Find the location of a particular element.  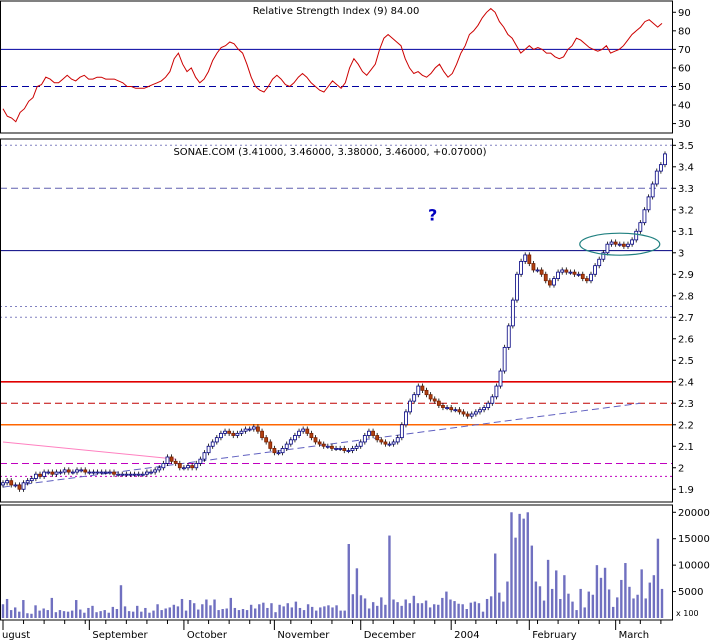

price-ytick-label: 2.5 is located at coordinates (686, 361).